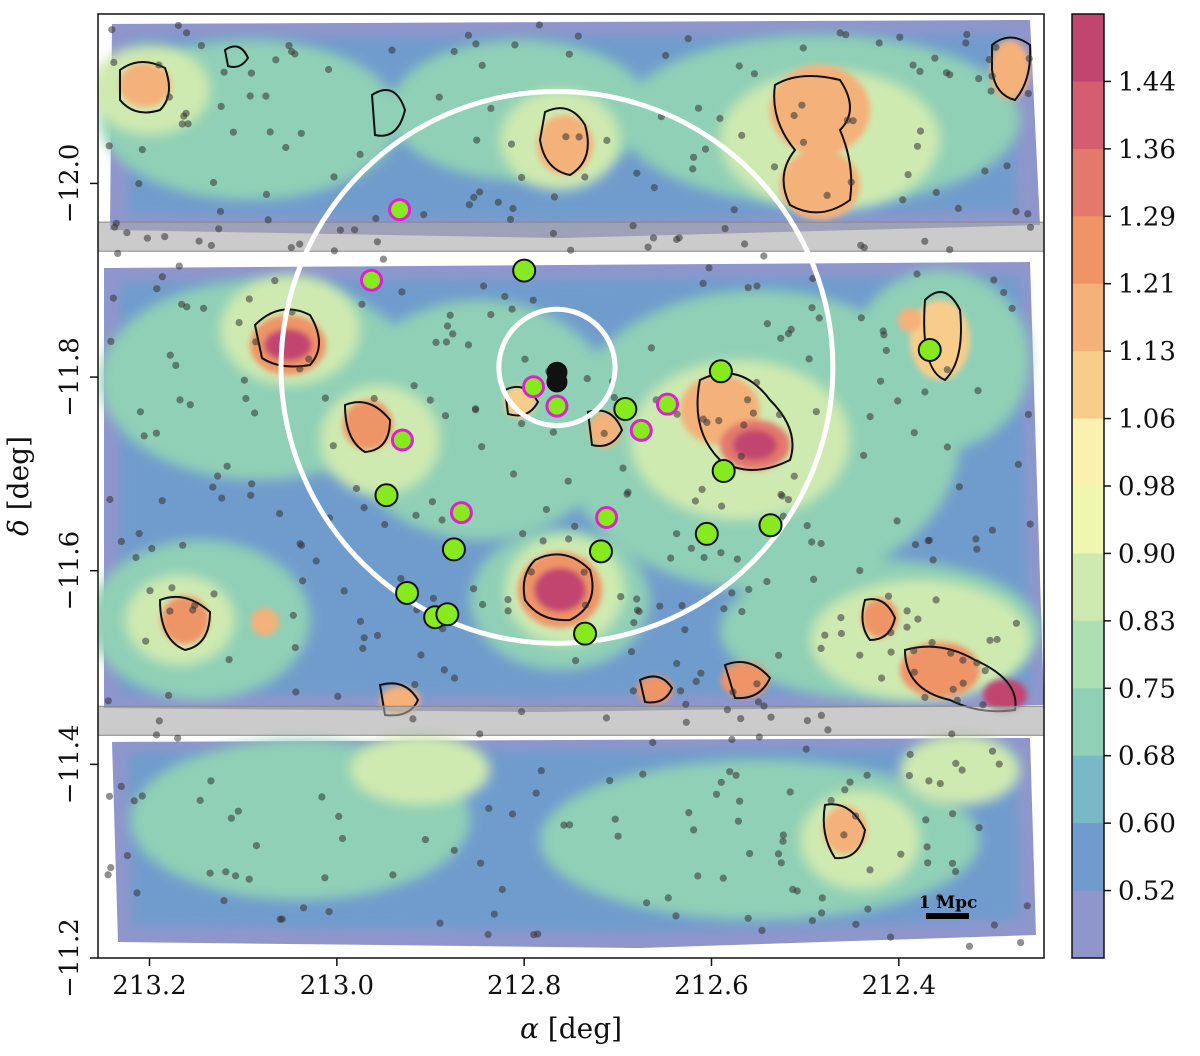 The width and height of the screenshot is (1200, 1056). Describe the element at coordinates (1147, 622) in the screenshot. I see `colorbar-tick-label: 0.83` at that location.